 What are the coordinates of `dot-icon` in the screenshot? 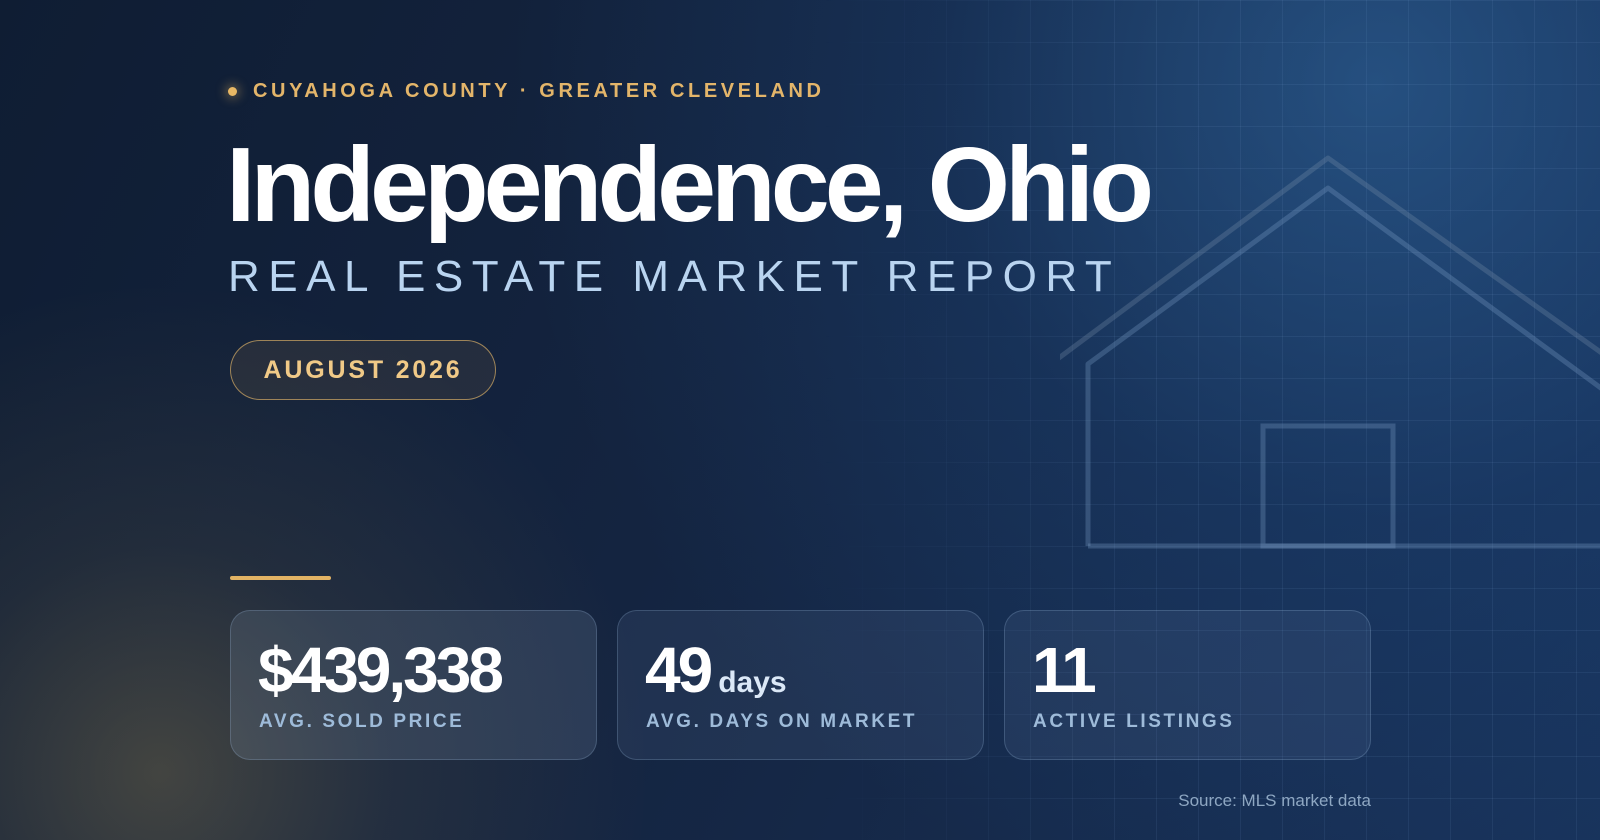 It's located at (232, 91).